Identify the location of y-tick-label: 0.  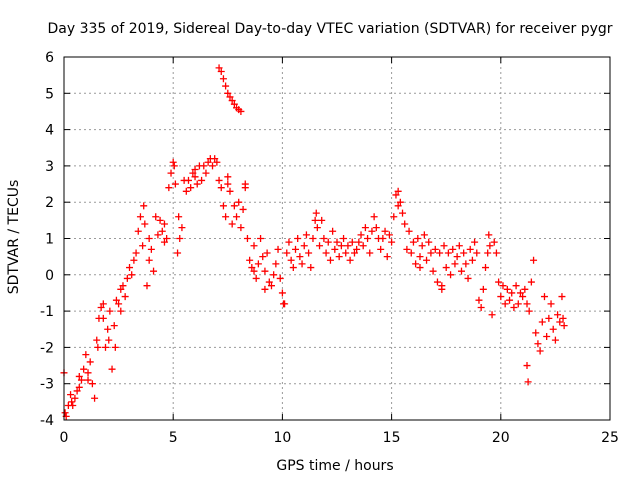
(49, 276).